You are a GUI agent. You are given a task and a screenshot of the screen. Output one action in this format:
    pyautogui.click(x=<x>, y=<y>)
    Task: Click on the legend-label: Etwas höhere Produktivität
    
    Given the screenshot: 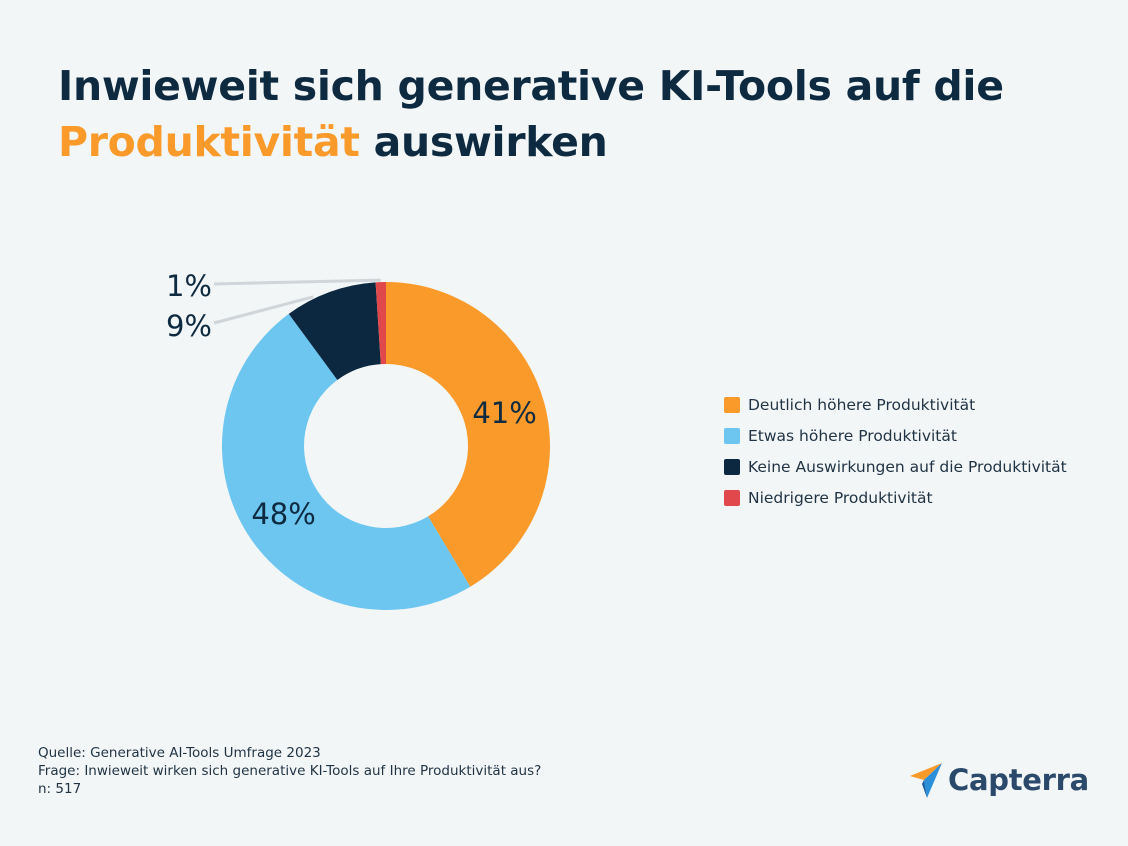 What is the action you would take?
    pyautogui.click(x=852, y=435)
    